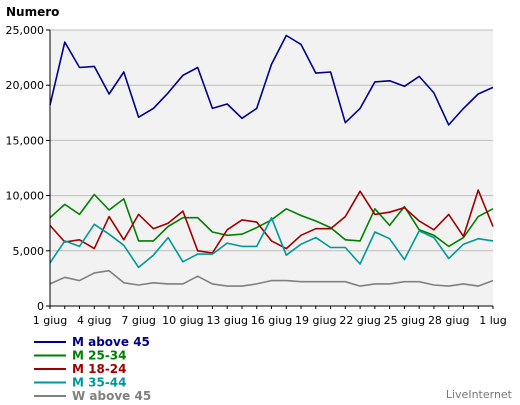 The height and width of the screenshot is (405, 520). What do you see at coordinates (50, 320) in the screenshot?
I see `x-tick-label: 1 giug` at bounding box center [50, 320].